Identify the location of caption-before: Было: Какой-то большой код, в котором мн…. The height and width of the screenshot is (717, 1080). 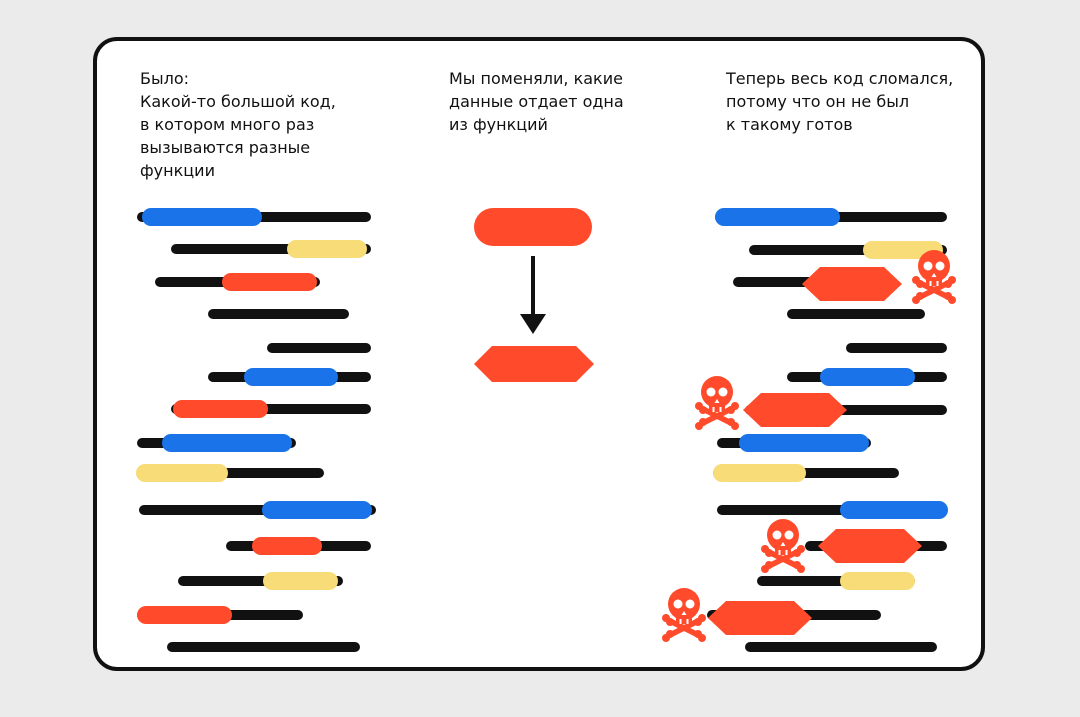
(238, 124).